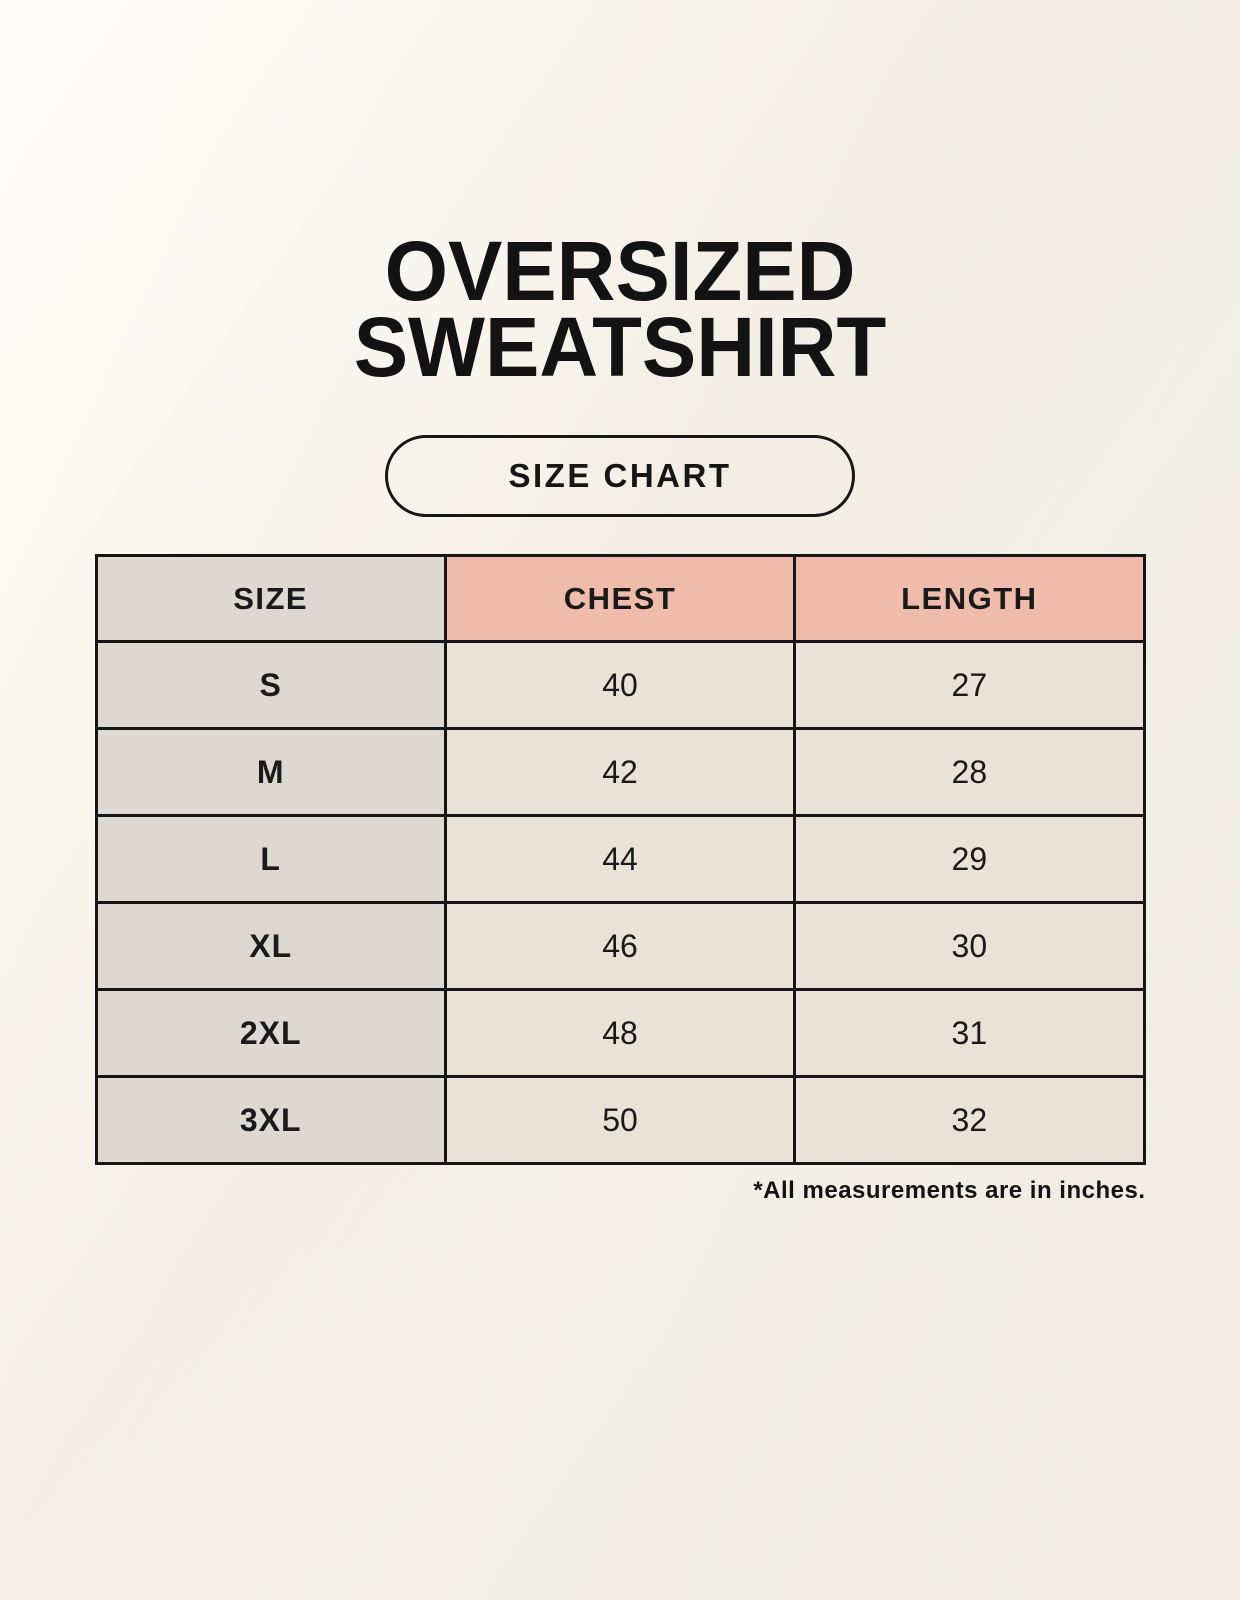 Image resolution: width=1240 pixels, height=1600 pixels. I want to click on footnote-container: *All measurements are in inches., so click(620, 1191).